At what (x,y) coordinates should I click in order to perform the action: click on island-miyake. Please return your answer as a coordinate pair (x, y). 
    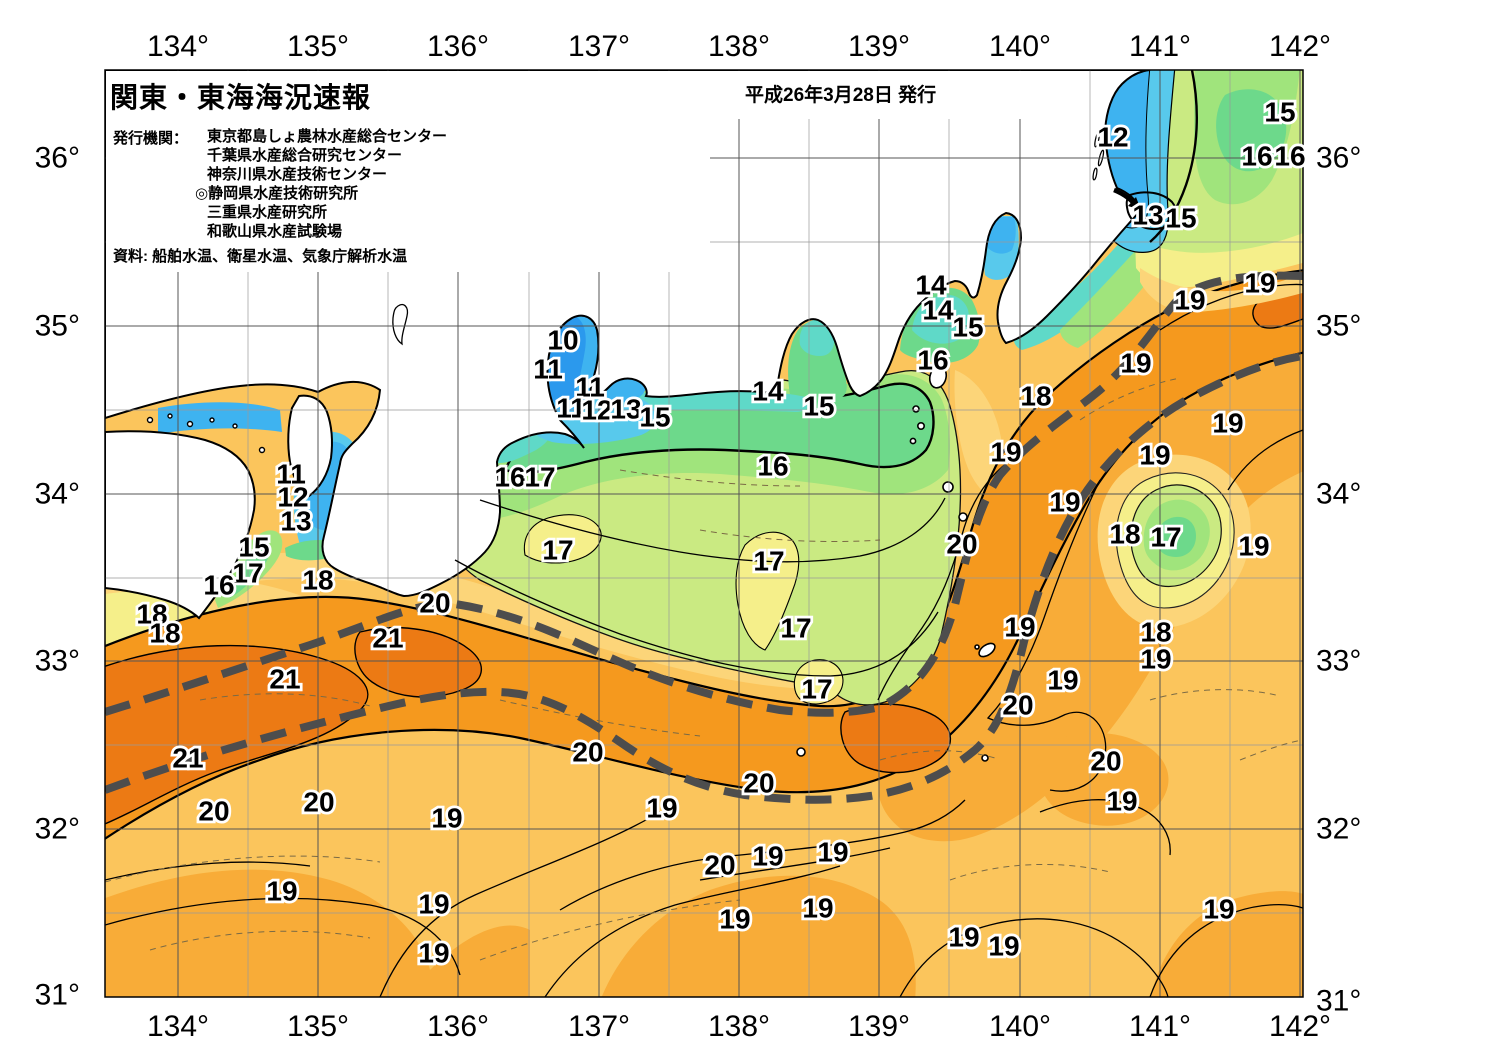
    Looking at the image, I should click on (948, 487).